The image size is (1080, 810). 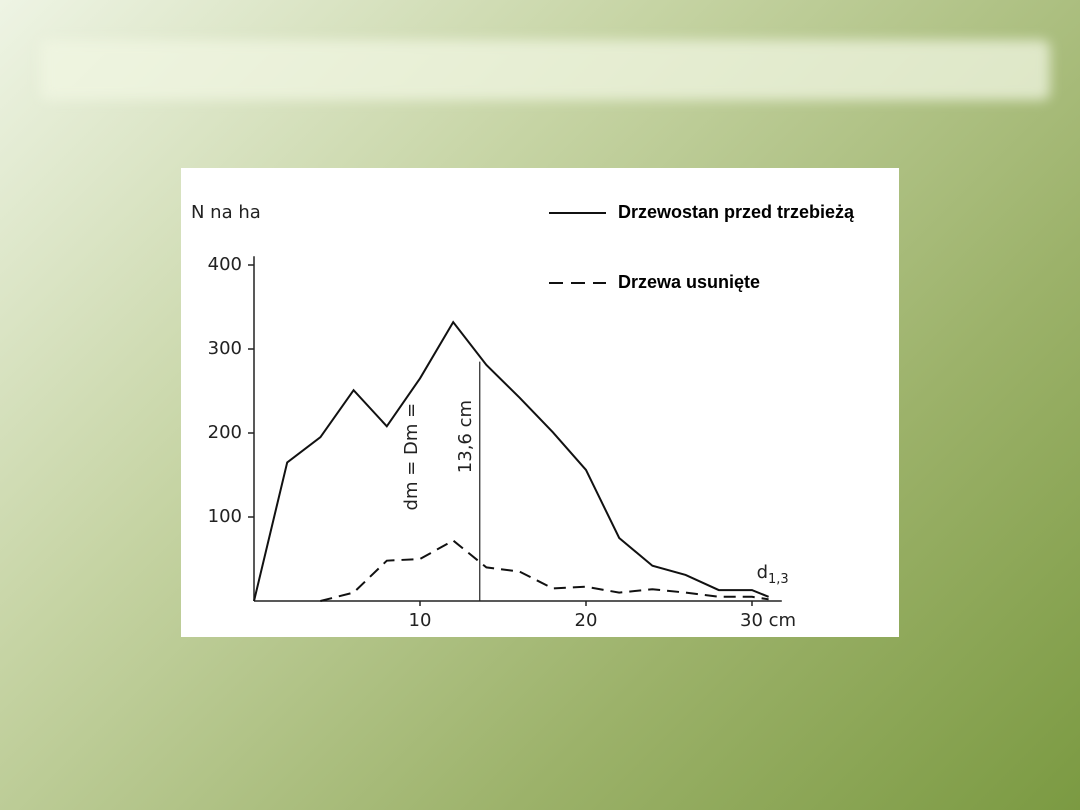 What do you see at coordinates (778, 579) in the screenshot?
I see `x-axis-label-sub: 1,3` at bounding box center [778, 579].